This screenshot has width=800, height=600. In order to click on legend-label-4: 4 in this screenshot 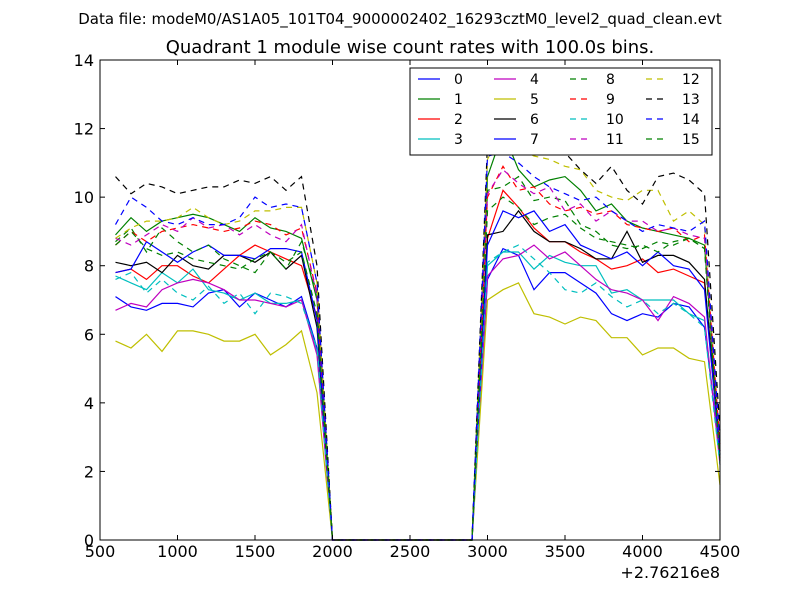, I will do `click(534, 80)`.